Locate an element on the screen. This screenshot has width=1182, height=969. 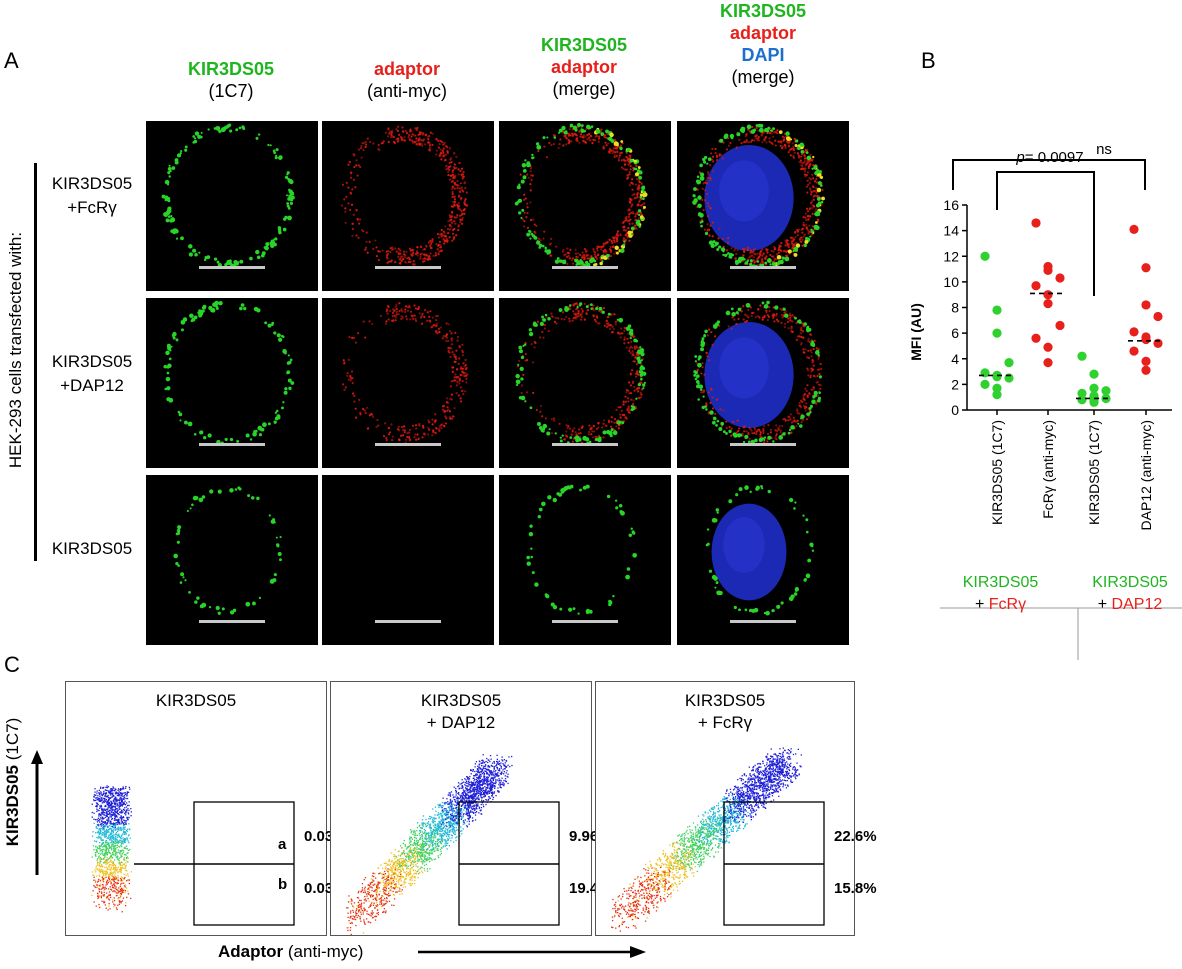
row-label-dap12: KIR3DS05 +DAP12 is located at coordinates (92, 374).